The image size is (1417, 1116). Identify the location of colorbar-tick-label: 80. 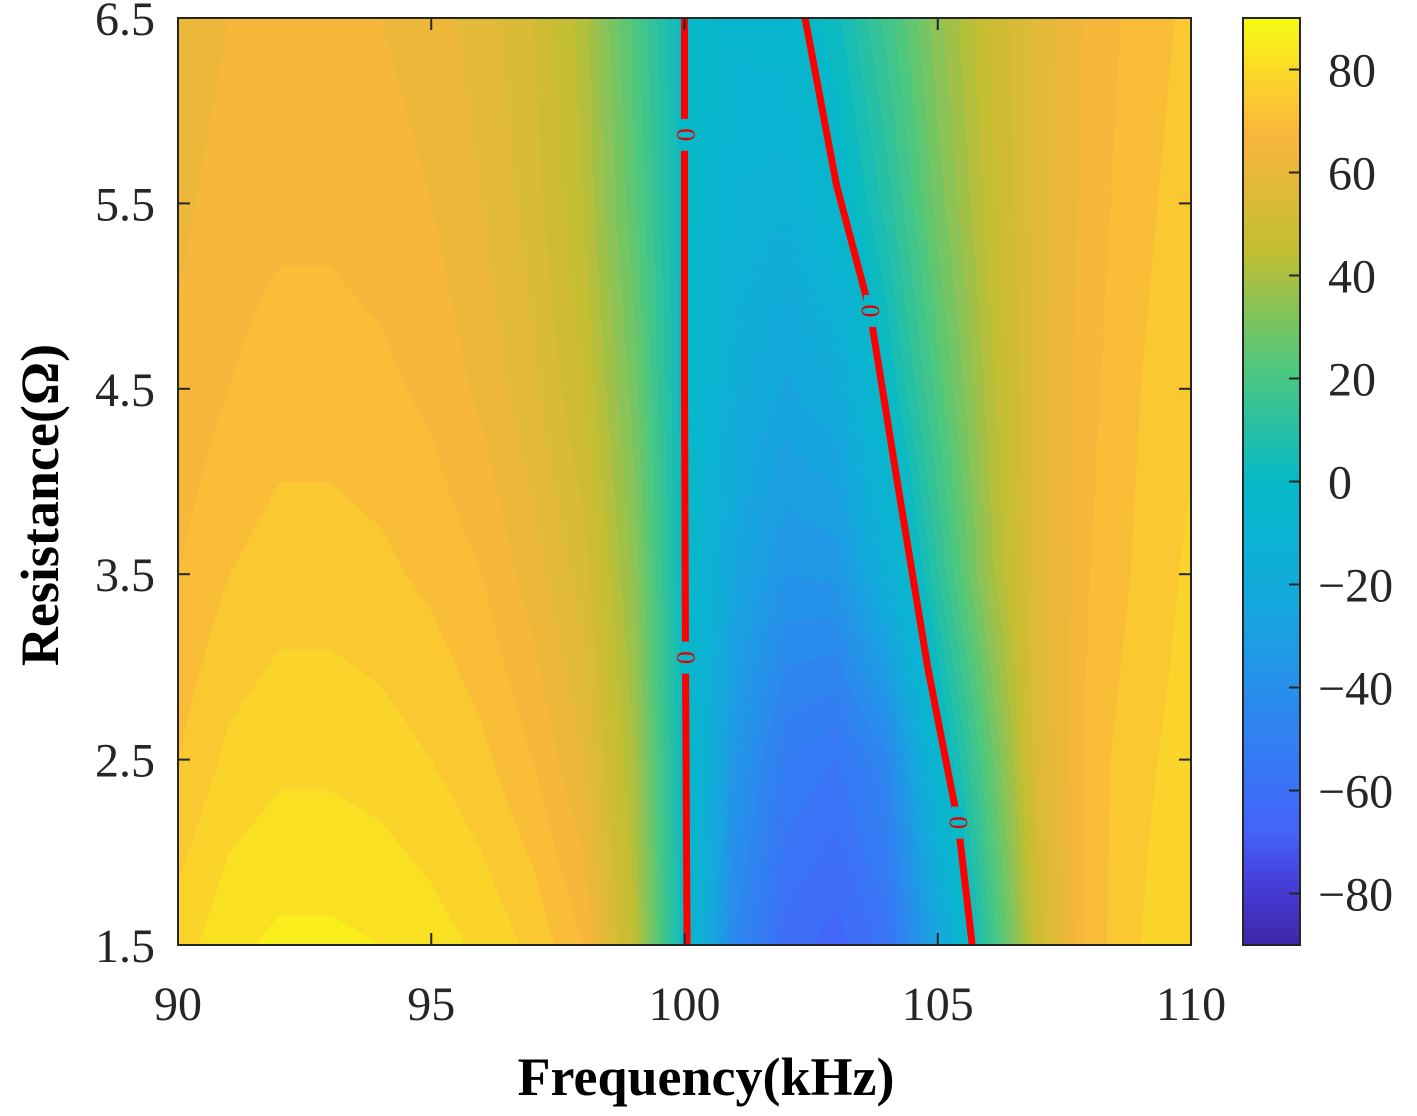
(1352, 71).